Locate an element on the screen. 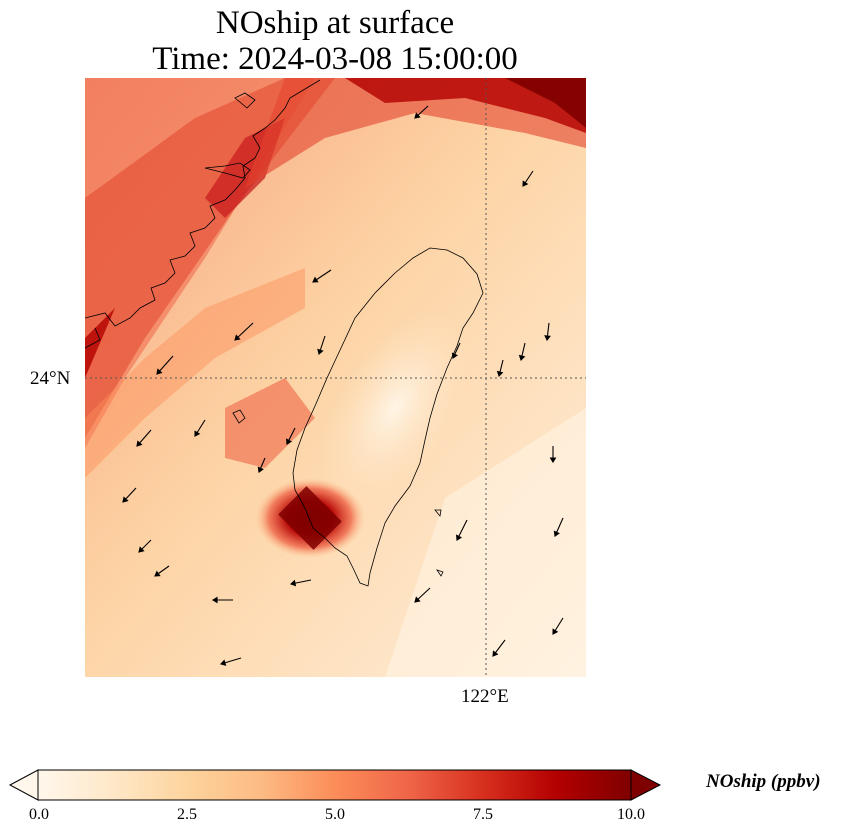 Image resolution: width=842 pixels, height=836 pixels. colorbar is located at coordinates (335, 785).